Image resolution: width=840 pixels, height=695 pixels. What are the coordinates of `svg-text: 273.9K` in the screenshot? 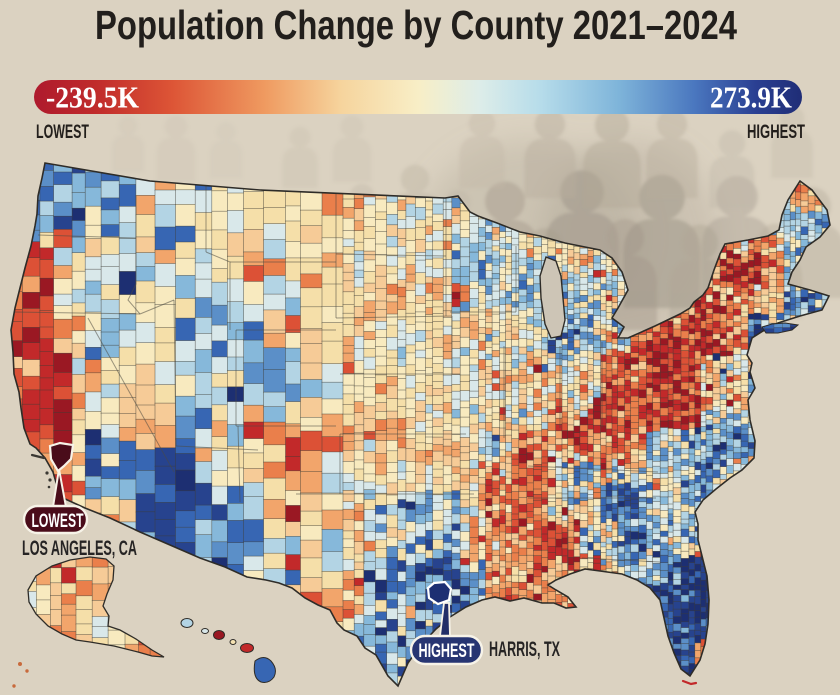 It's located at (751, 97).